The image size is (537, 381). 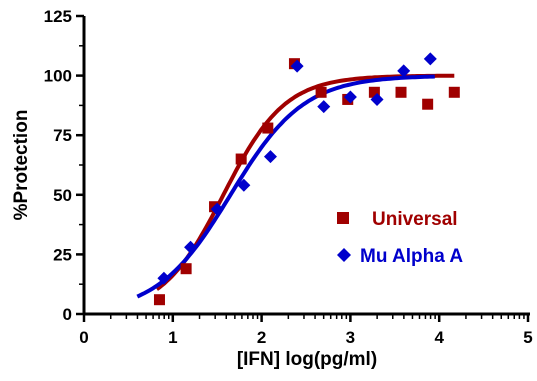 I want to click on x-tick-label: 5, so click(x=527, y=337).